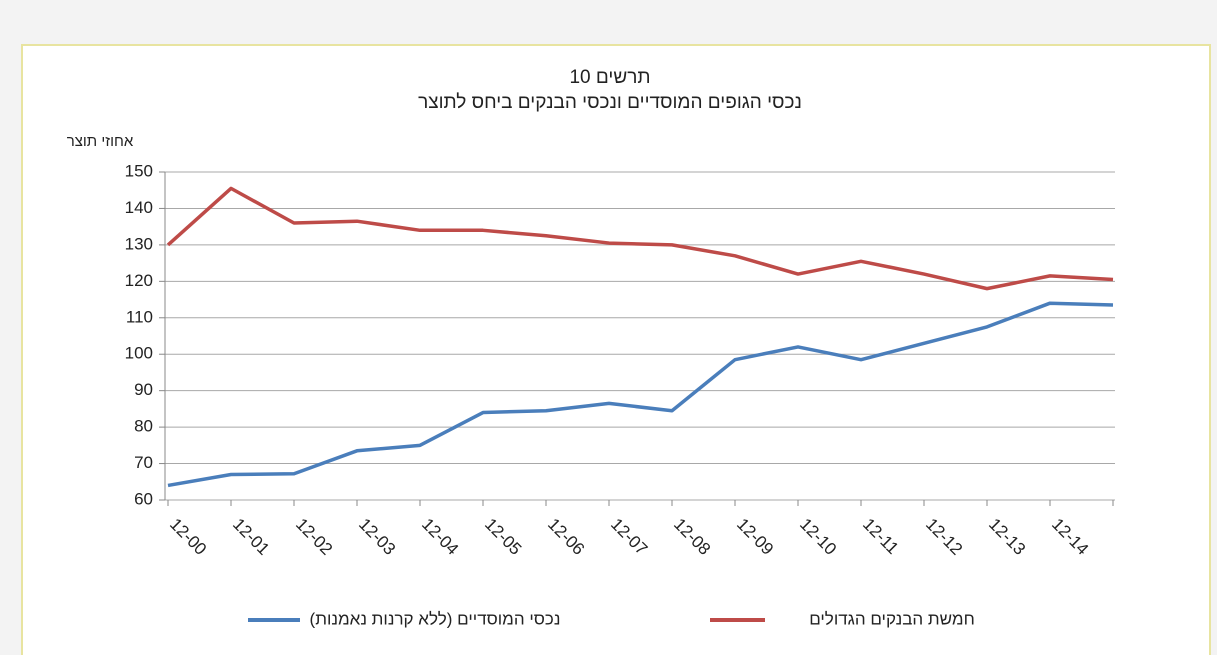 The height and width of the screenshot is (655, 1217). What do you see at coordinates (892, 618) in the screenshot?
I see `legend-label: חמשת הבנקים הגדולים` at bounding box center [892, 618].